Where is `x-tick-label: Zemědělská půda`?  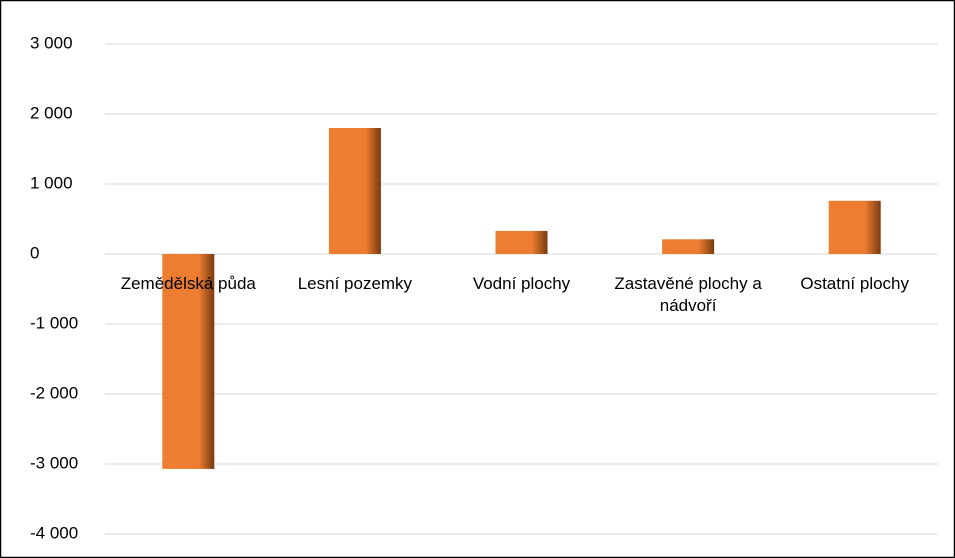
x-tick-label: Zemědělská půda is located at coordinates (188, 283).